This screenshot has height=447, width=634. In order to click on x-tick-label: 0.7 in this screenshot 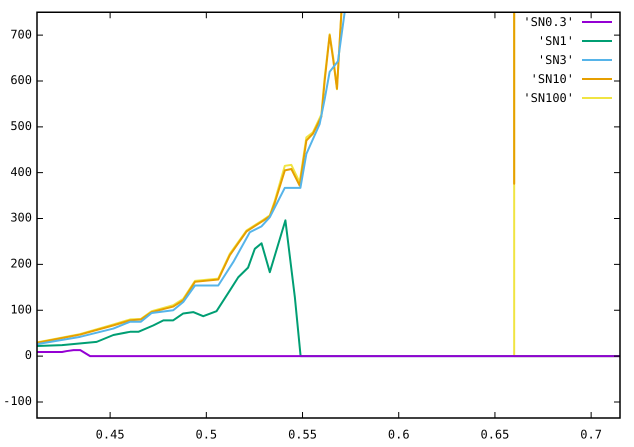, I will do `click(591, 434)`.